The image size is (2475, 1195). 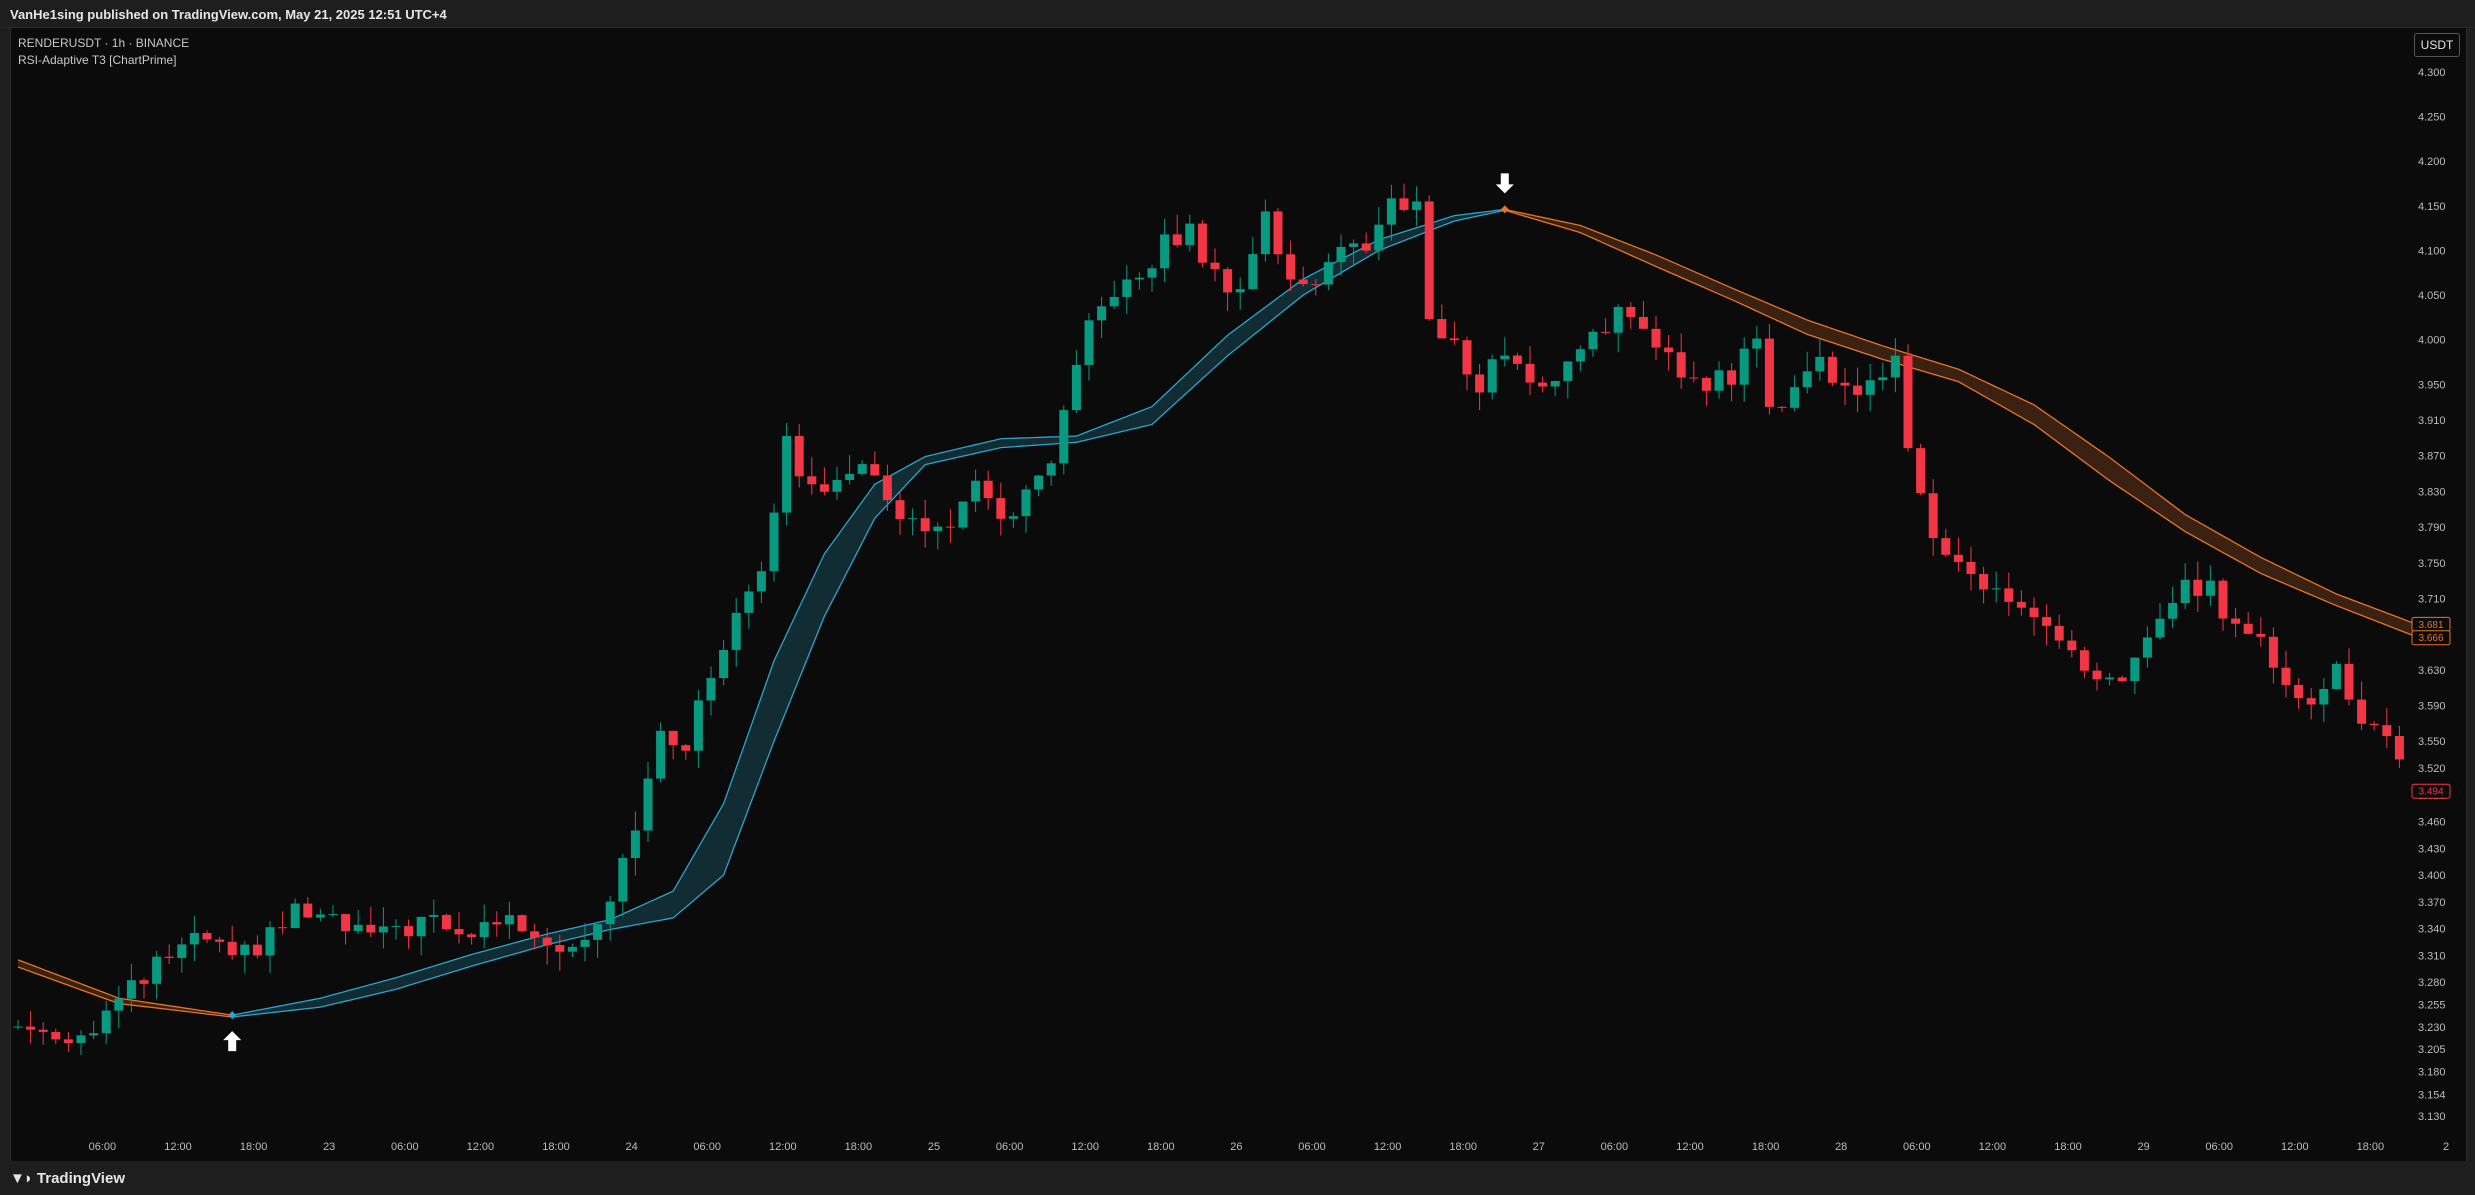 I want to click on x-tick-label: 28, so click(x=1841, y=1147).